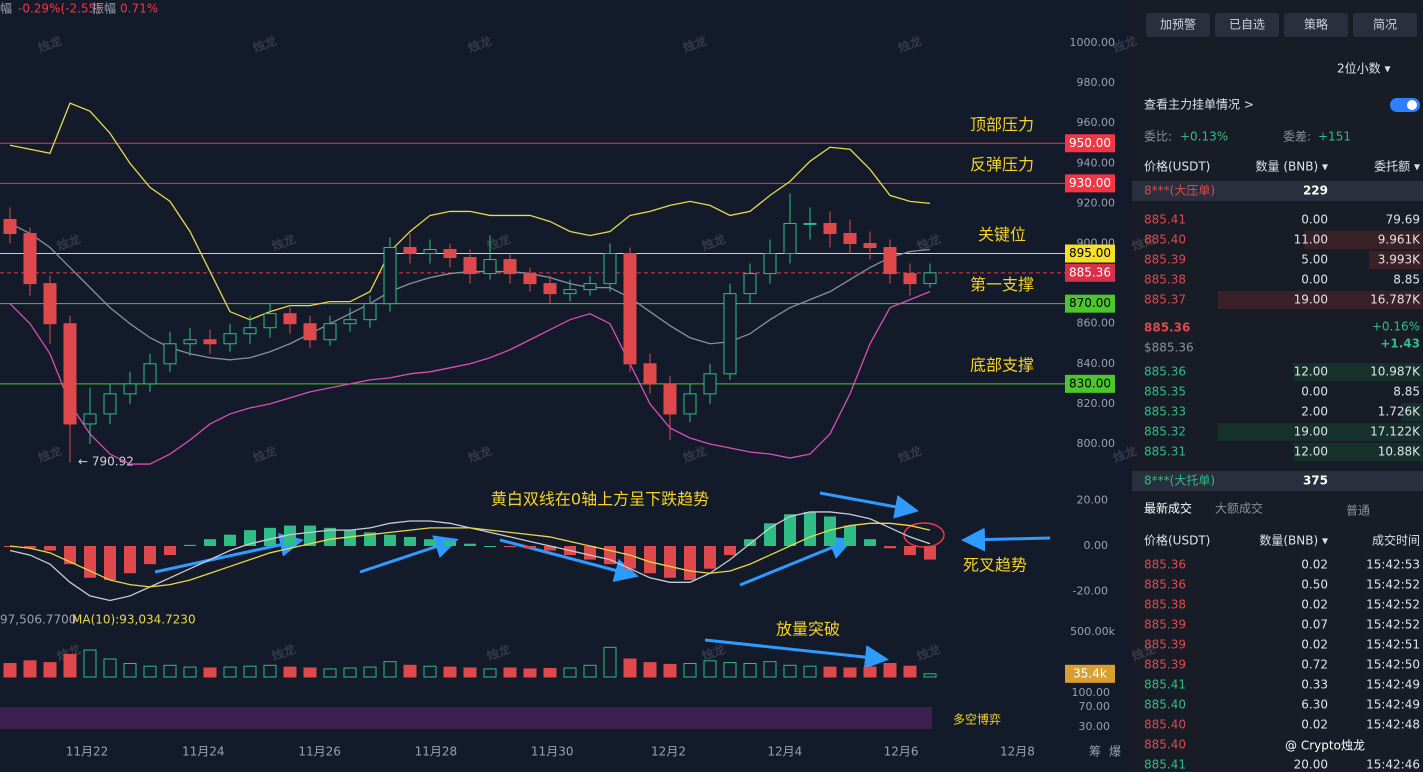 This screenshot has height=772, width=1423. What do you see at coordinates (1168, 508) in the screenshot?
I see `tab: 最新成交` at bounding box center [1168, 508].